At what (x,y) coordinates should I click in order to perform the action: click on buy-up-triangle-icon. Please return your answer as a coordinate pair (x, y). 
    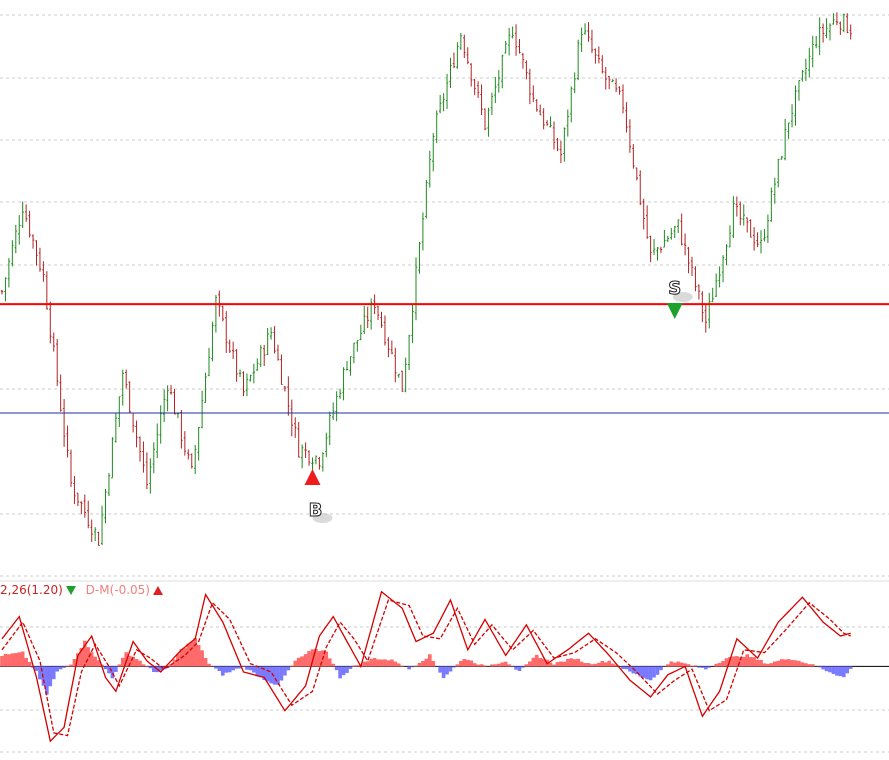
    Looking at the image, I should click on (312, 477).